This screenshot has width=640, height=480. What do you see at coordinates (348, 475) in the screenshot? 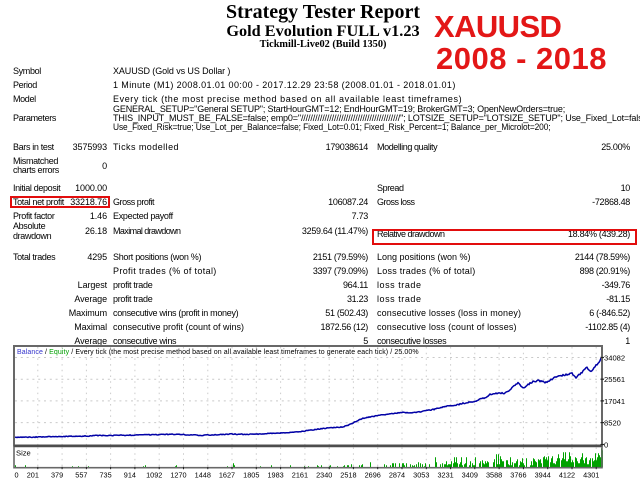
I see `svg-text: 2518` at bounding box center [348, 475].